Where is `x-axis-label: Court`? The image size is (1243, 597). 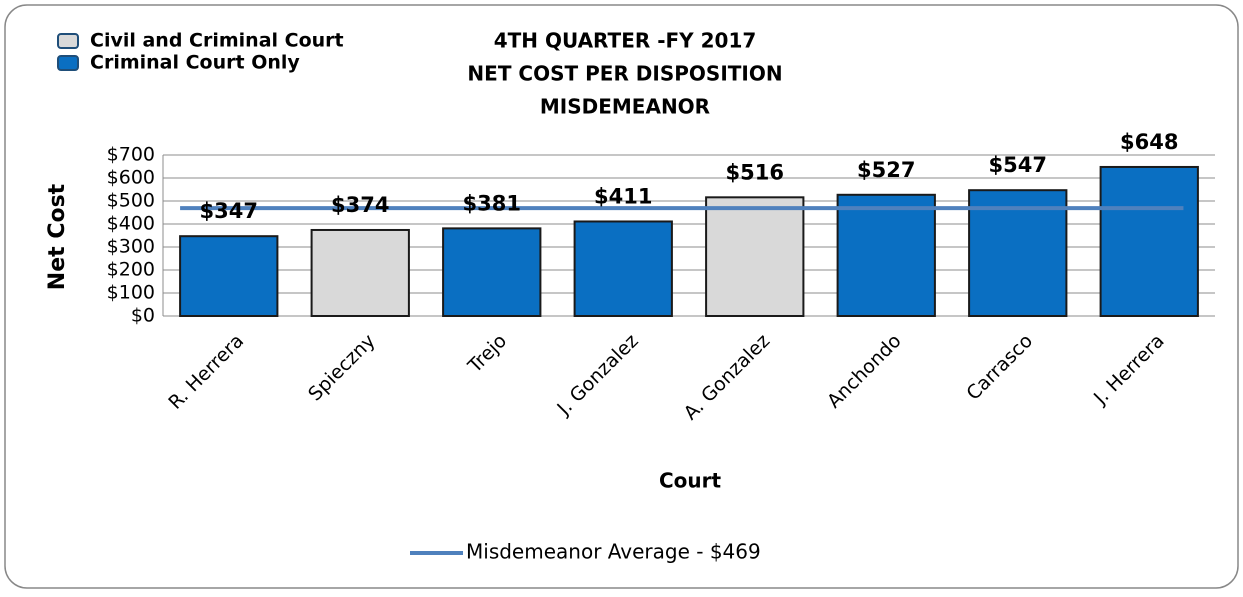
x-axis-label: Court is located at coordinates (690, 481).